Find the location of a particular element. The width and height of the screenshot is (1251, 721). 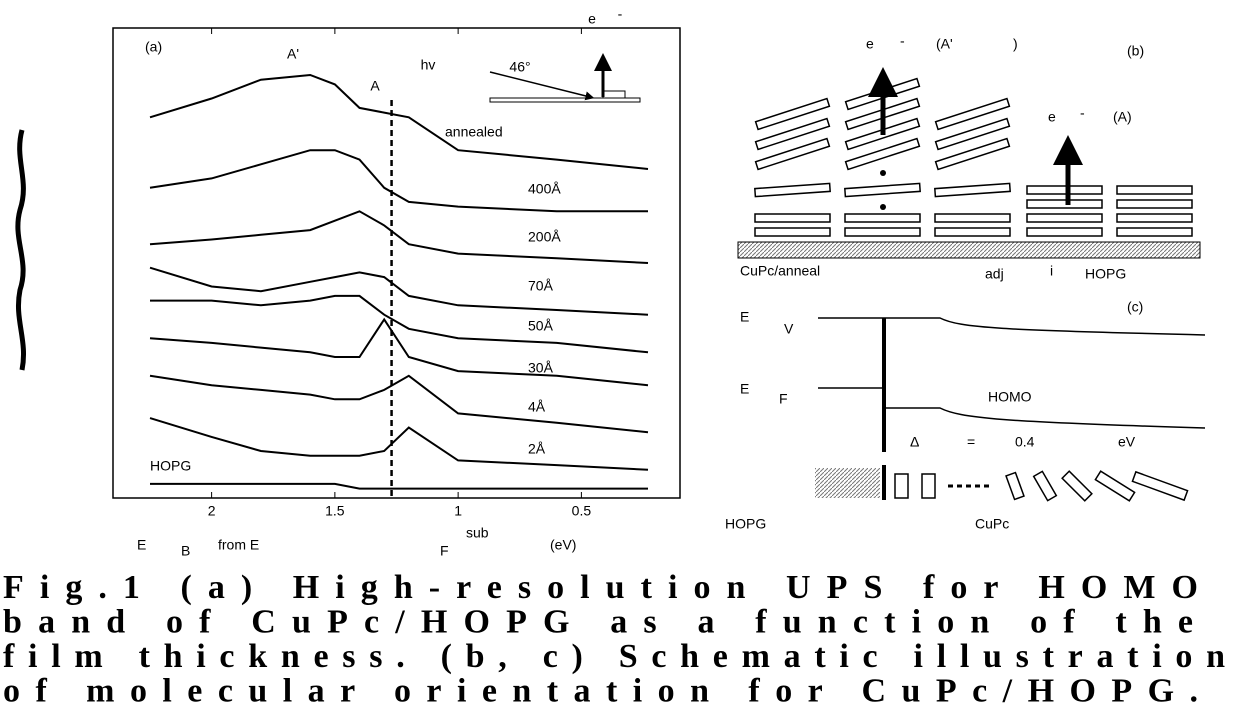

annotation: hv is located at coordinates (428, 65).